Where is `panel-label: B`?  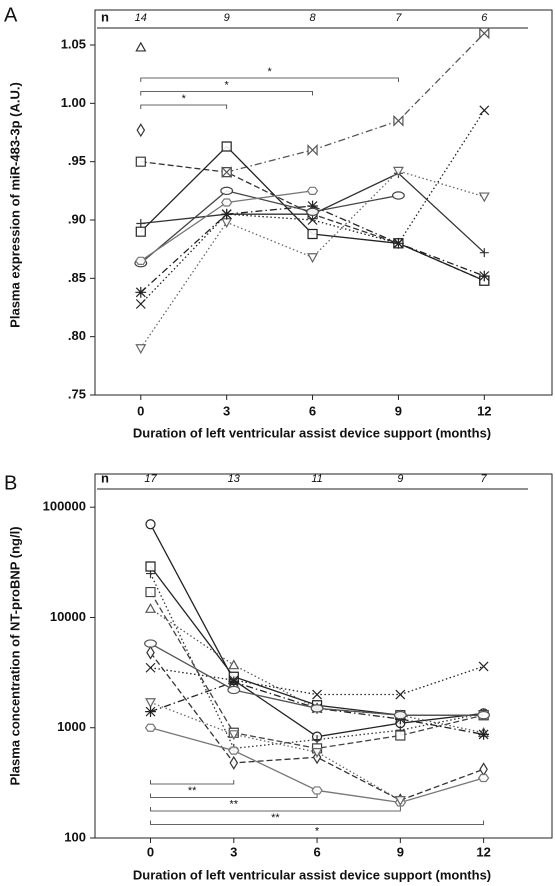
panel-label: B is located at coordinates (10, 483).